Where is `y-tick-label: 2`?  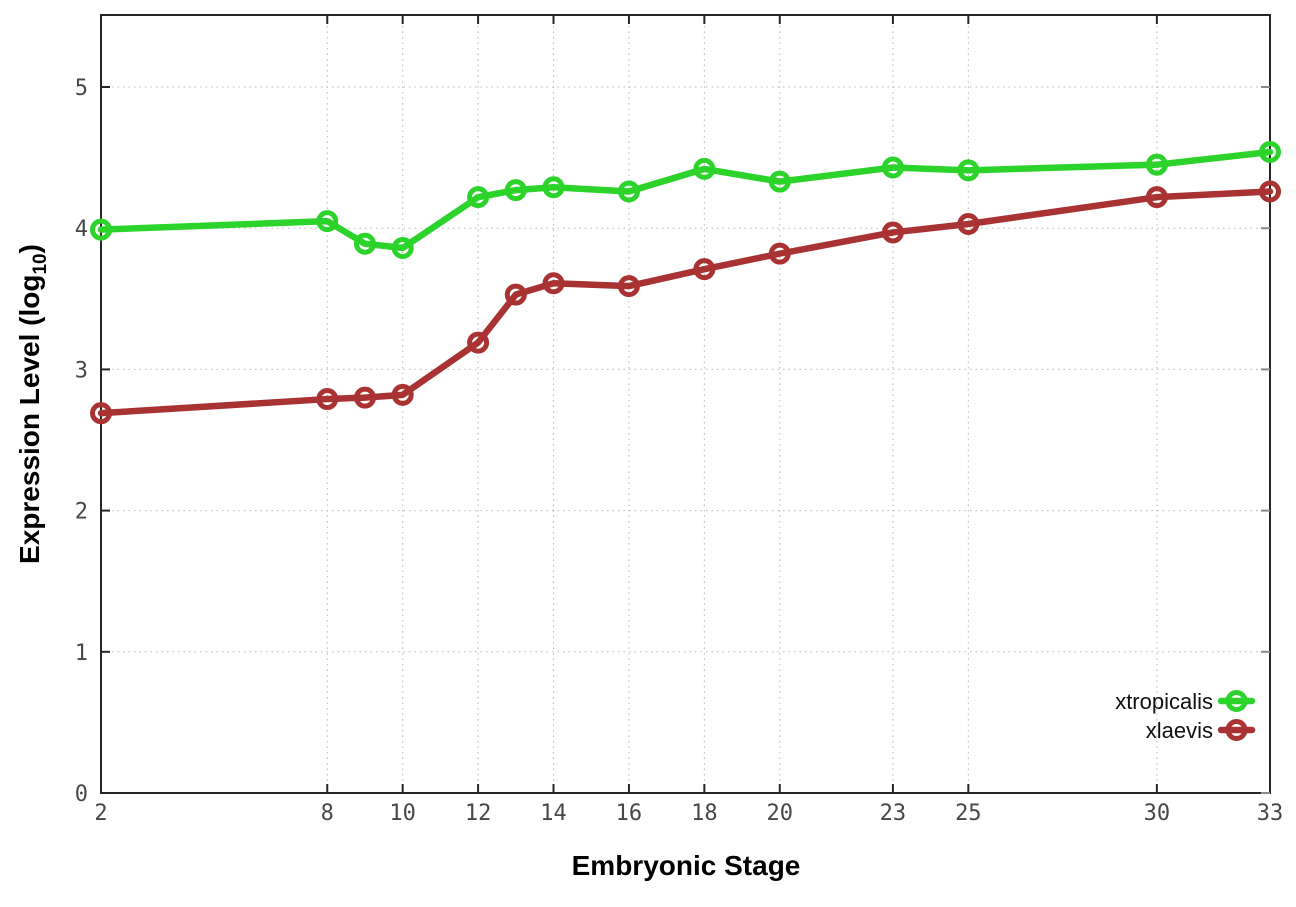 y-tick-label: 2 is located at coordinates (81, 512).